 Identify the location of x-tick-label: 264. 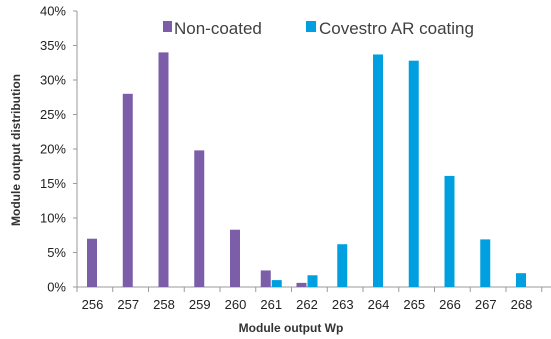
(379, 304).